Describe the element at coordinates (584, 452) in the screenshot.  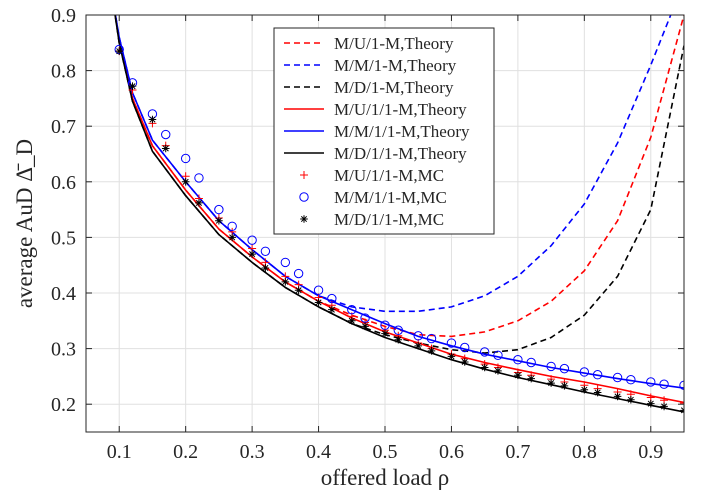
I see `x-tick-label: 0.8` at that location.